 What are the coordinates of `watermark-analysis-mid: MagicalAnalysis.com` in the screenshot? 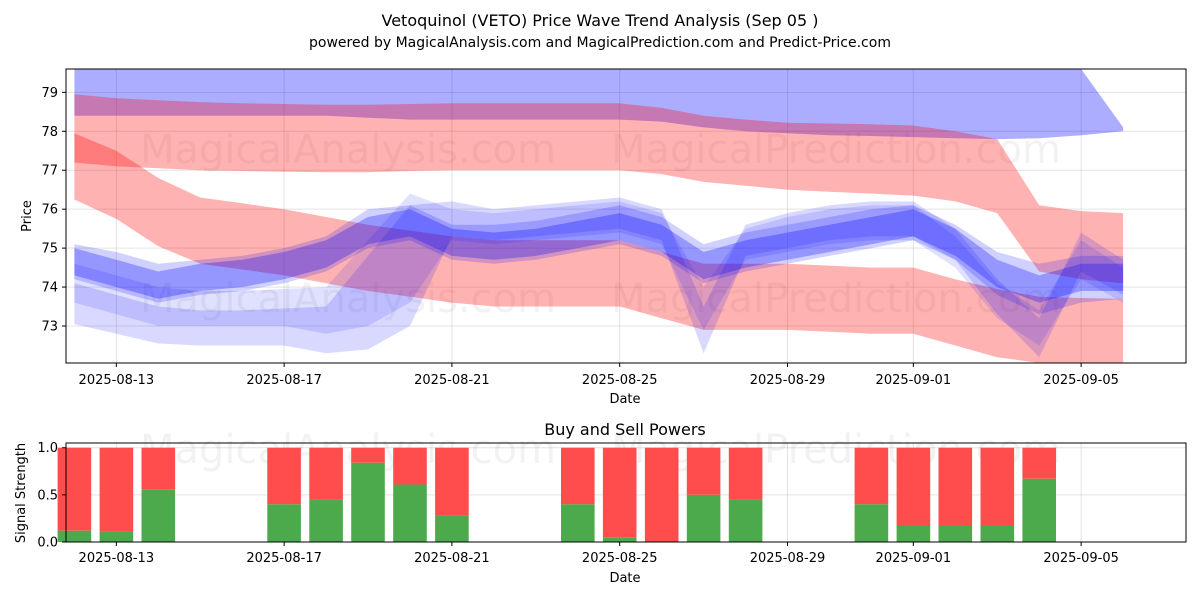 It's located at (348, 299).